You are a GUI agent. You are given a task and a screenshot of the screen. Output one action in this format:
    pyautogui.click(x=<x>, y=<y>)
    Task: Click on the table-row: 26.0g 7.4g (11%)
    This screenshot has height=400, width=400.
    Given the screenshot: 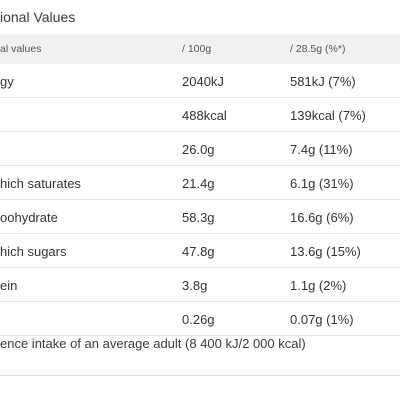 What is the action you would take?
    pyautogui.click(x=200, y=149)
    